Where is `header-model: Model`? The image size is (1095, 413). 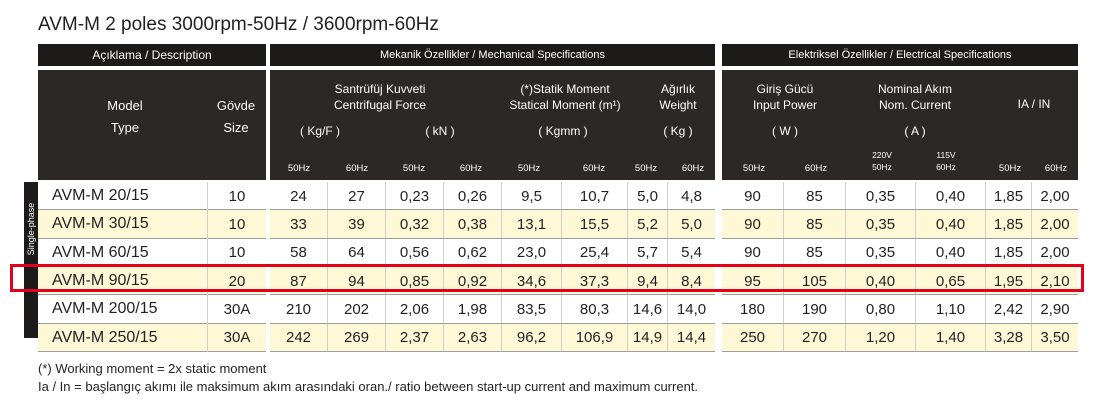 header-model: Model is located at coordinates (125, 105).